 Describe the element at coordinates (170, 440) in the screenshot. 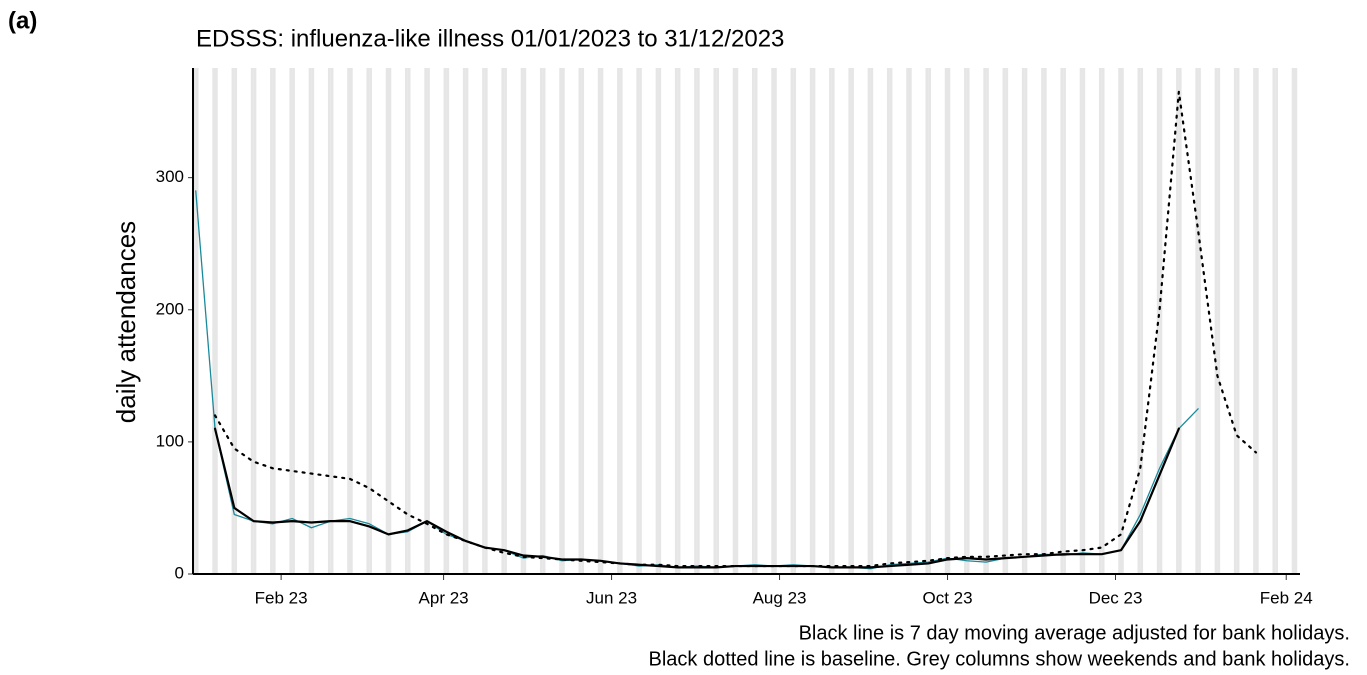

I see `y-tick-label: 100` at that location.